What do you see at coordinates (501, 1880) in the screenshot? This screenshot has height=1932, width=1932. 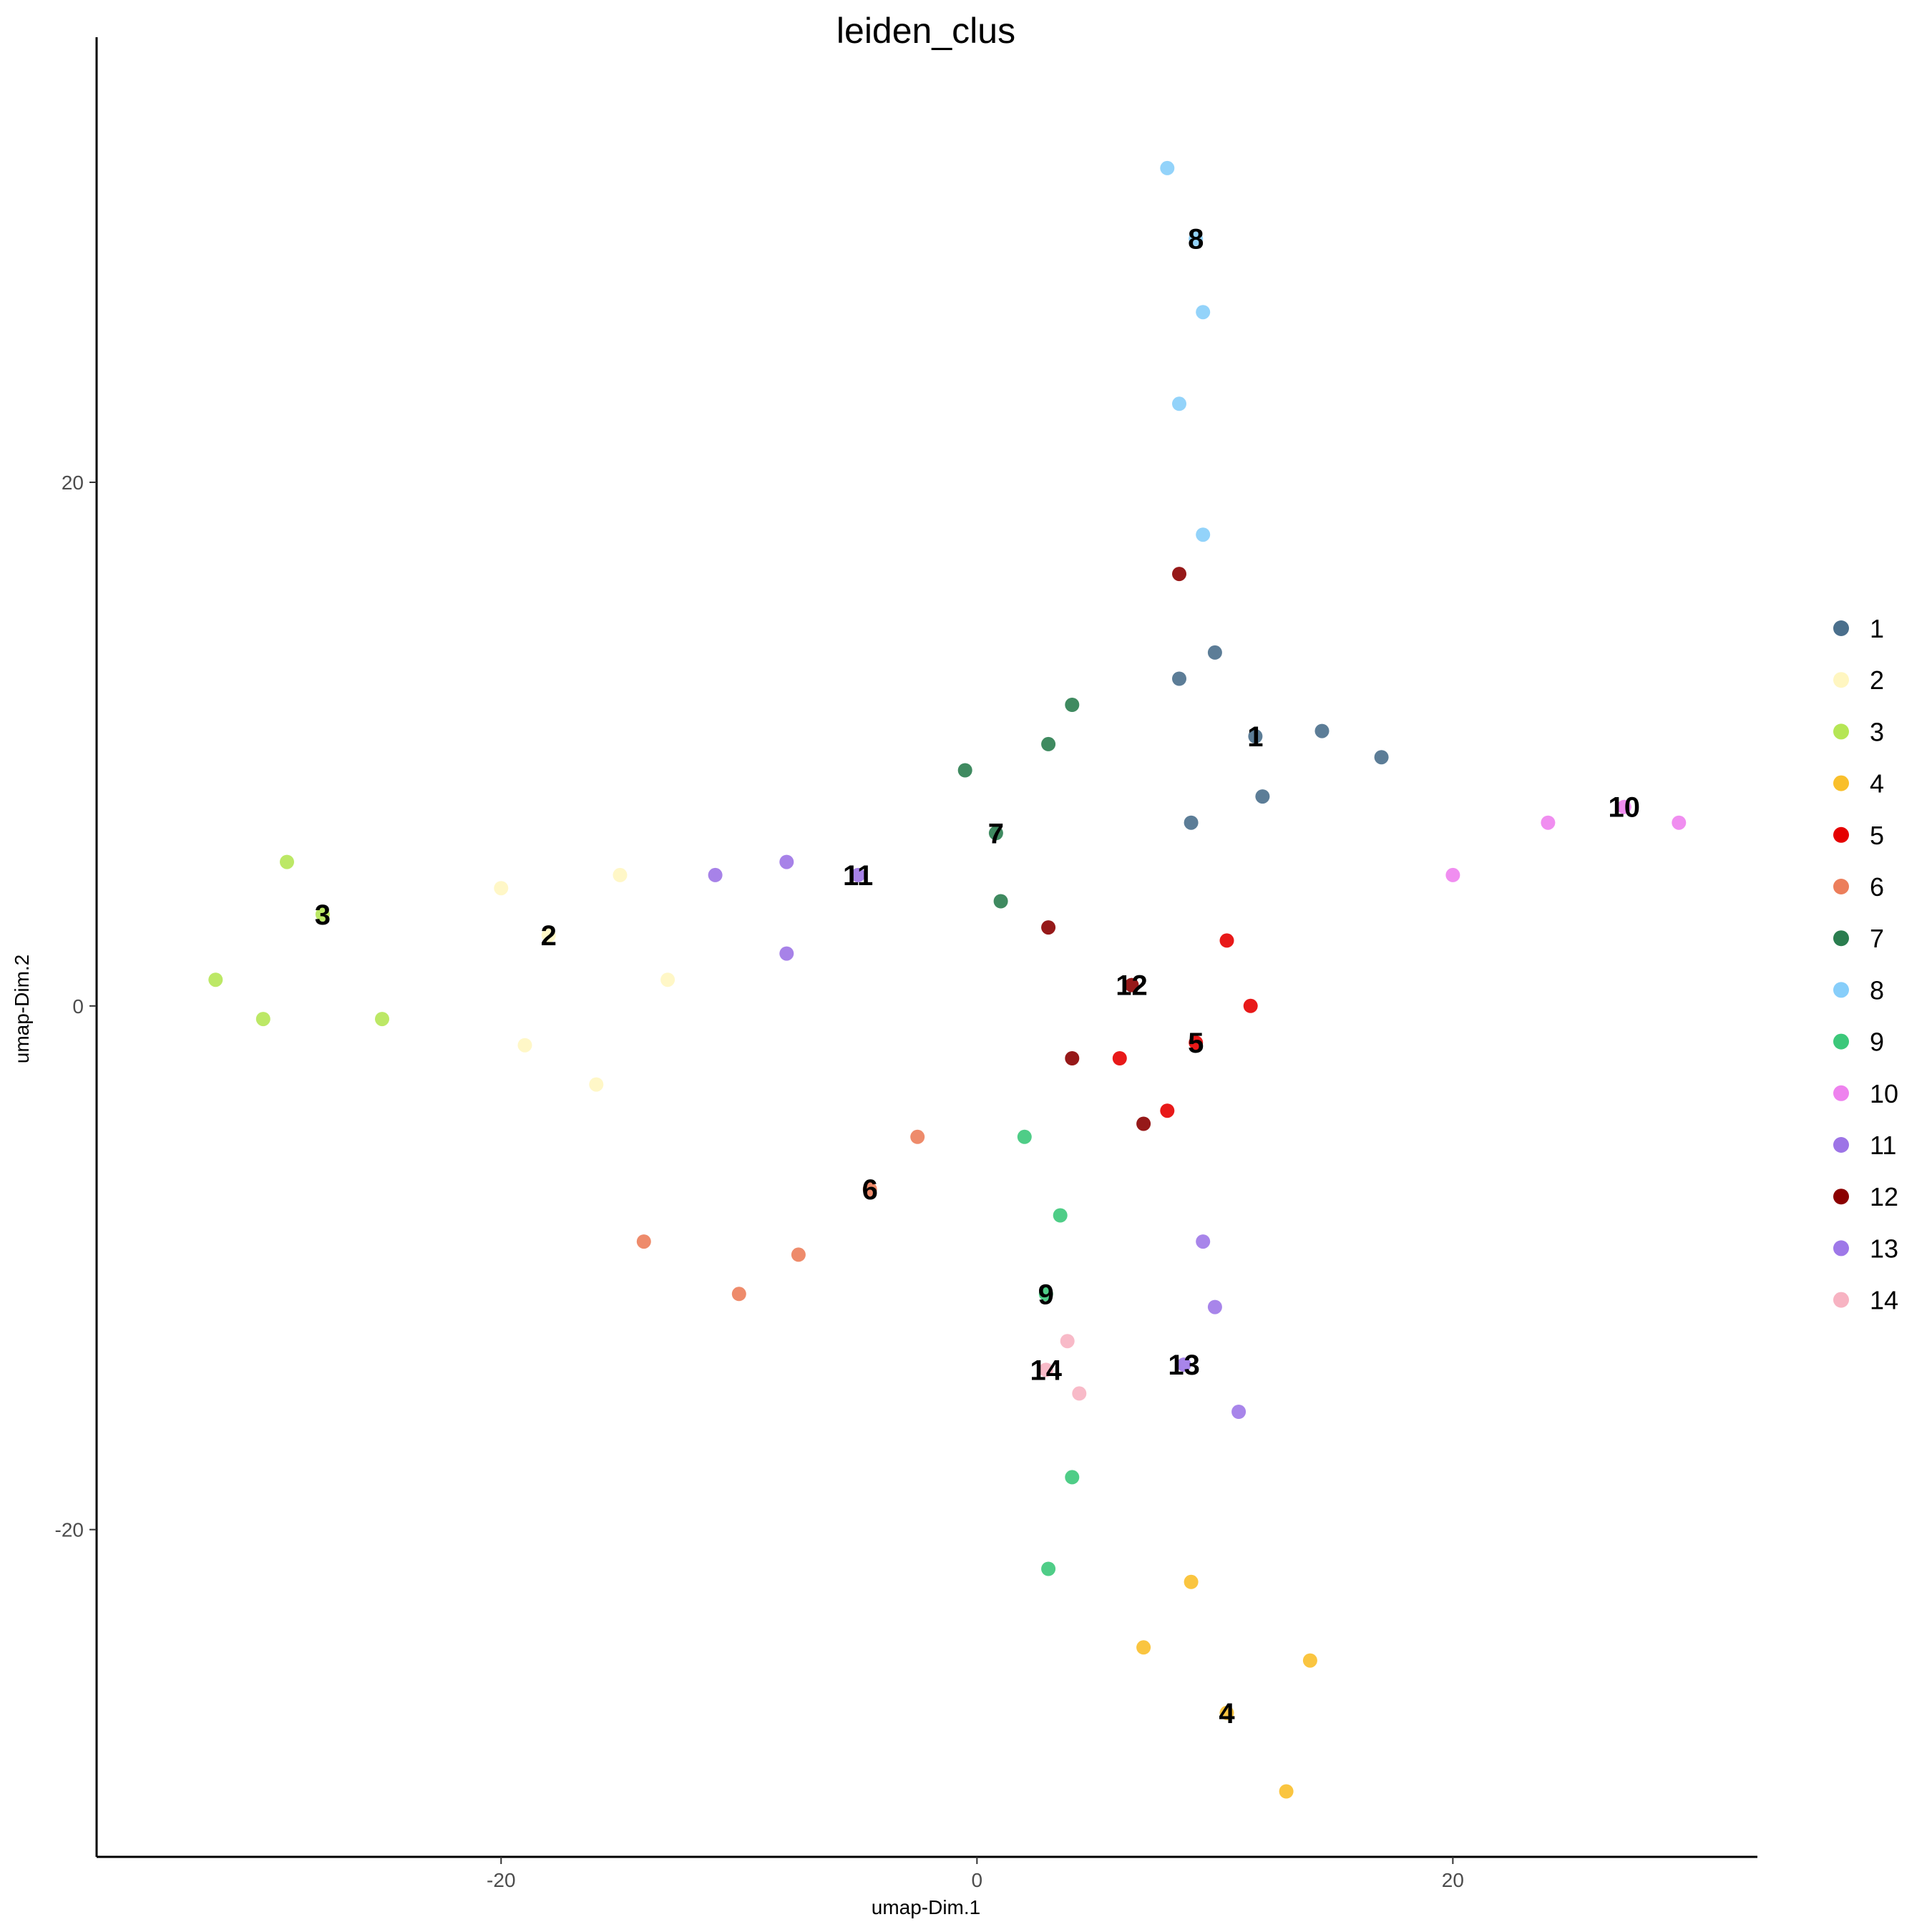 I see `x-tick-label: -20` at bounding box center [501, 1880].